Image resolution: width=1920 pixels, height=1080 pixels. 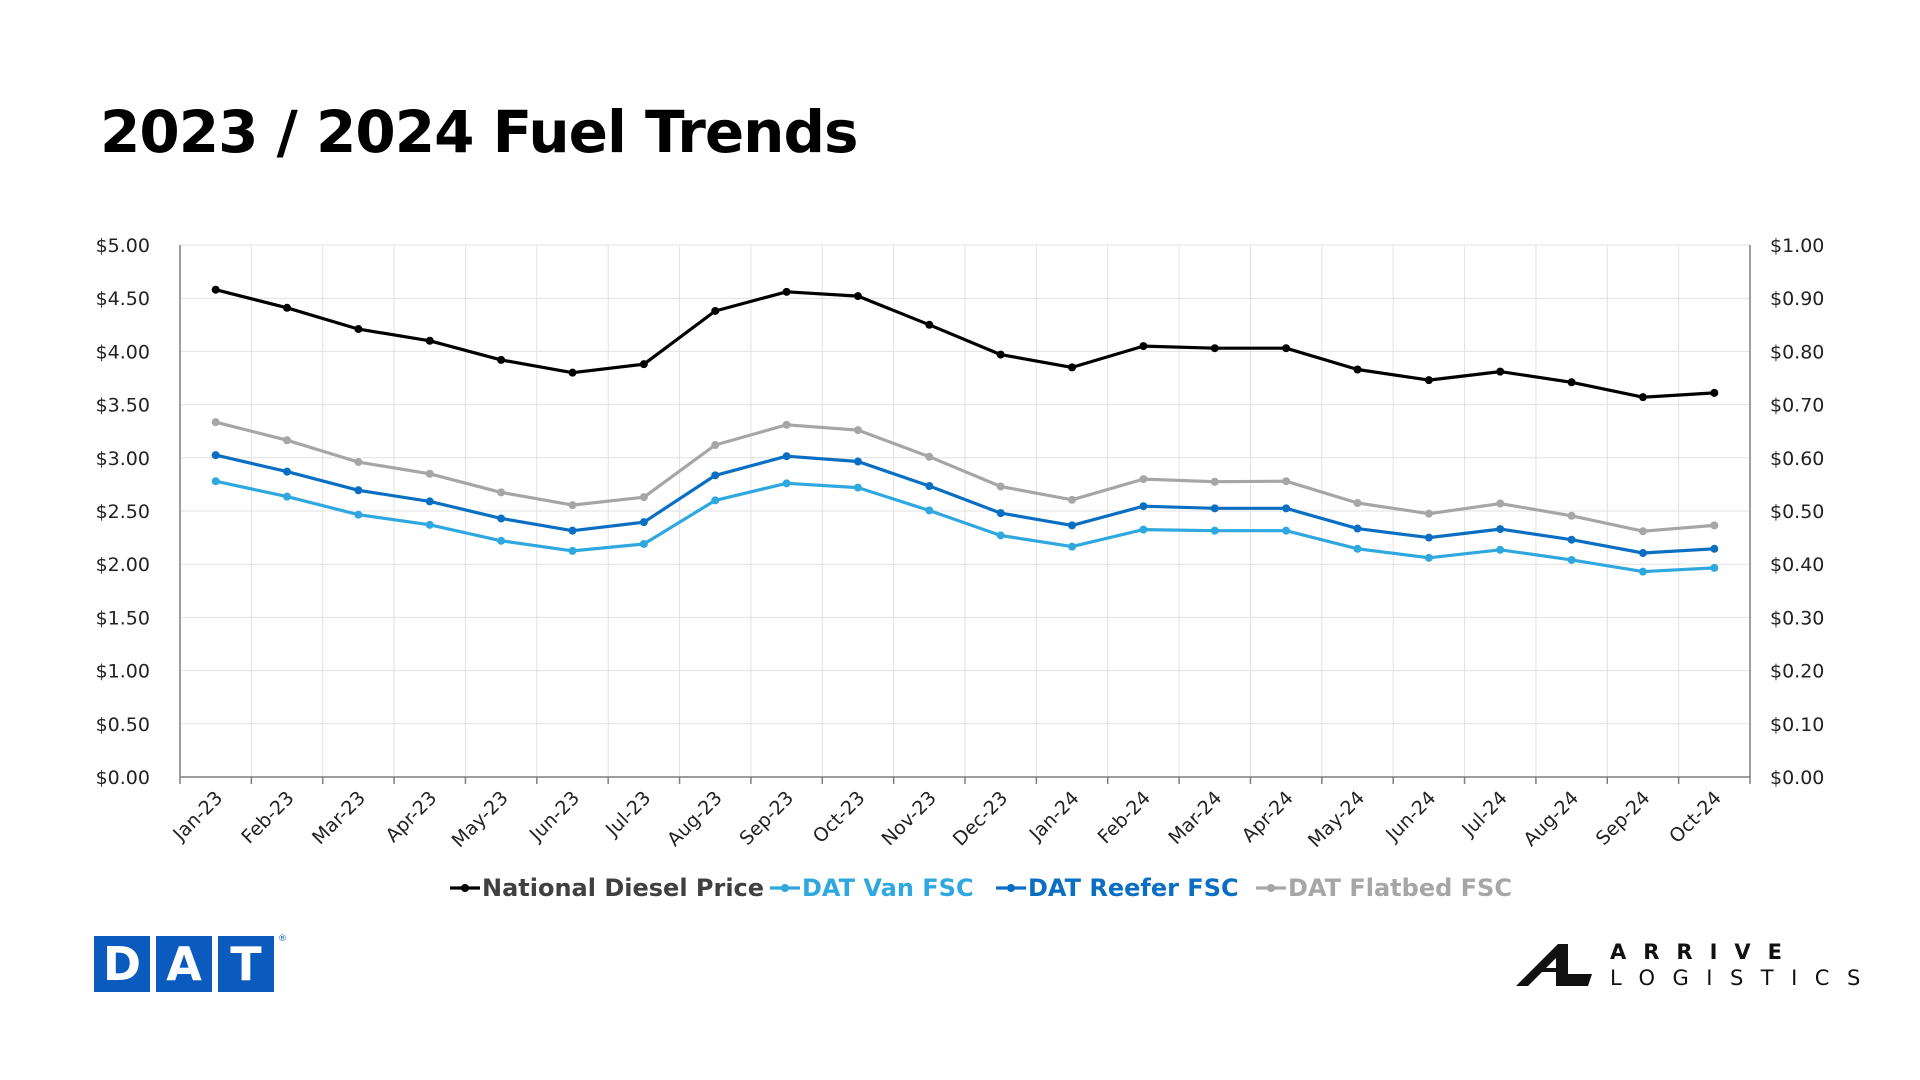 I want to click on arrive-logistics-logo: ARRIVE LOGISTICS, so click(x=1697, y=965).